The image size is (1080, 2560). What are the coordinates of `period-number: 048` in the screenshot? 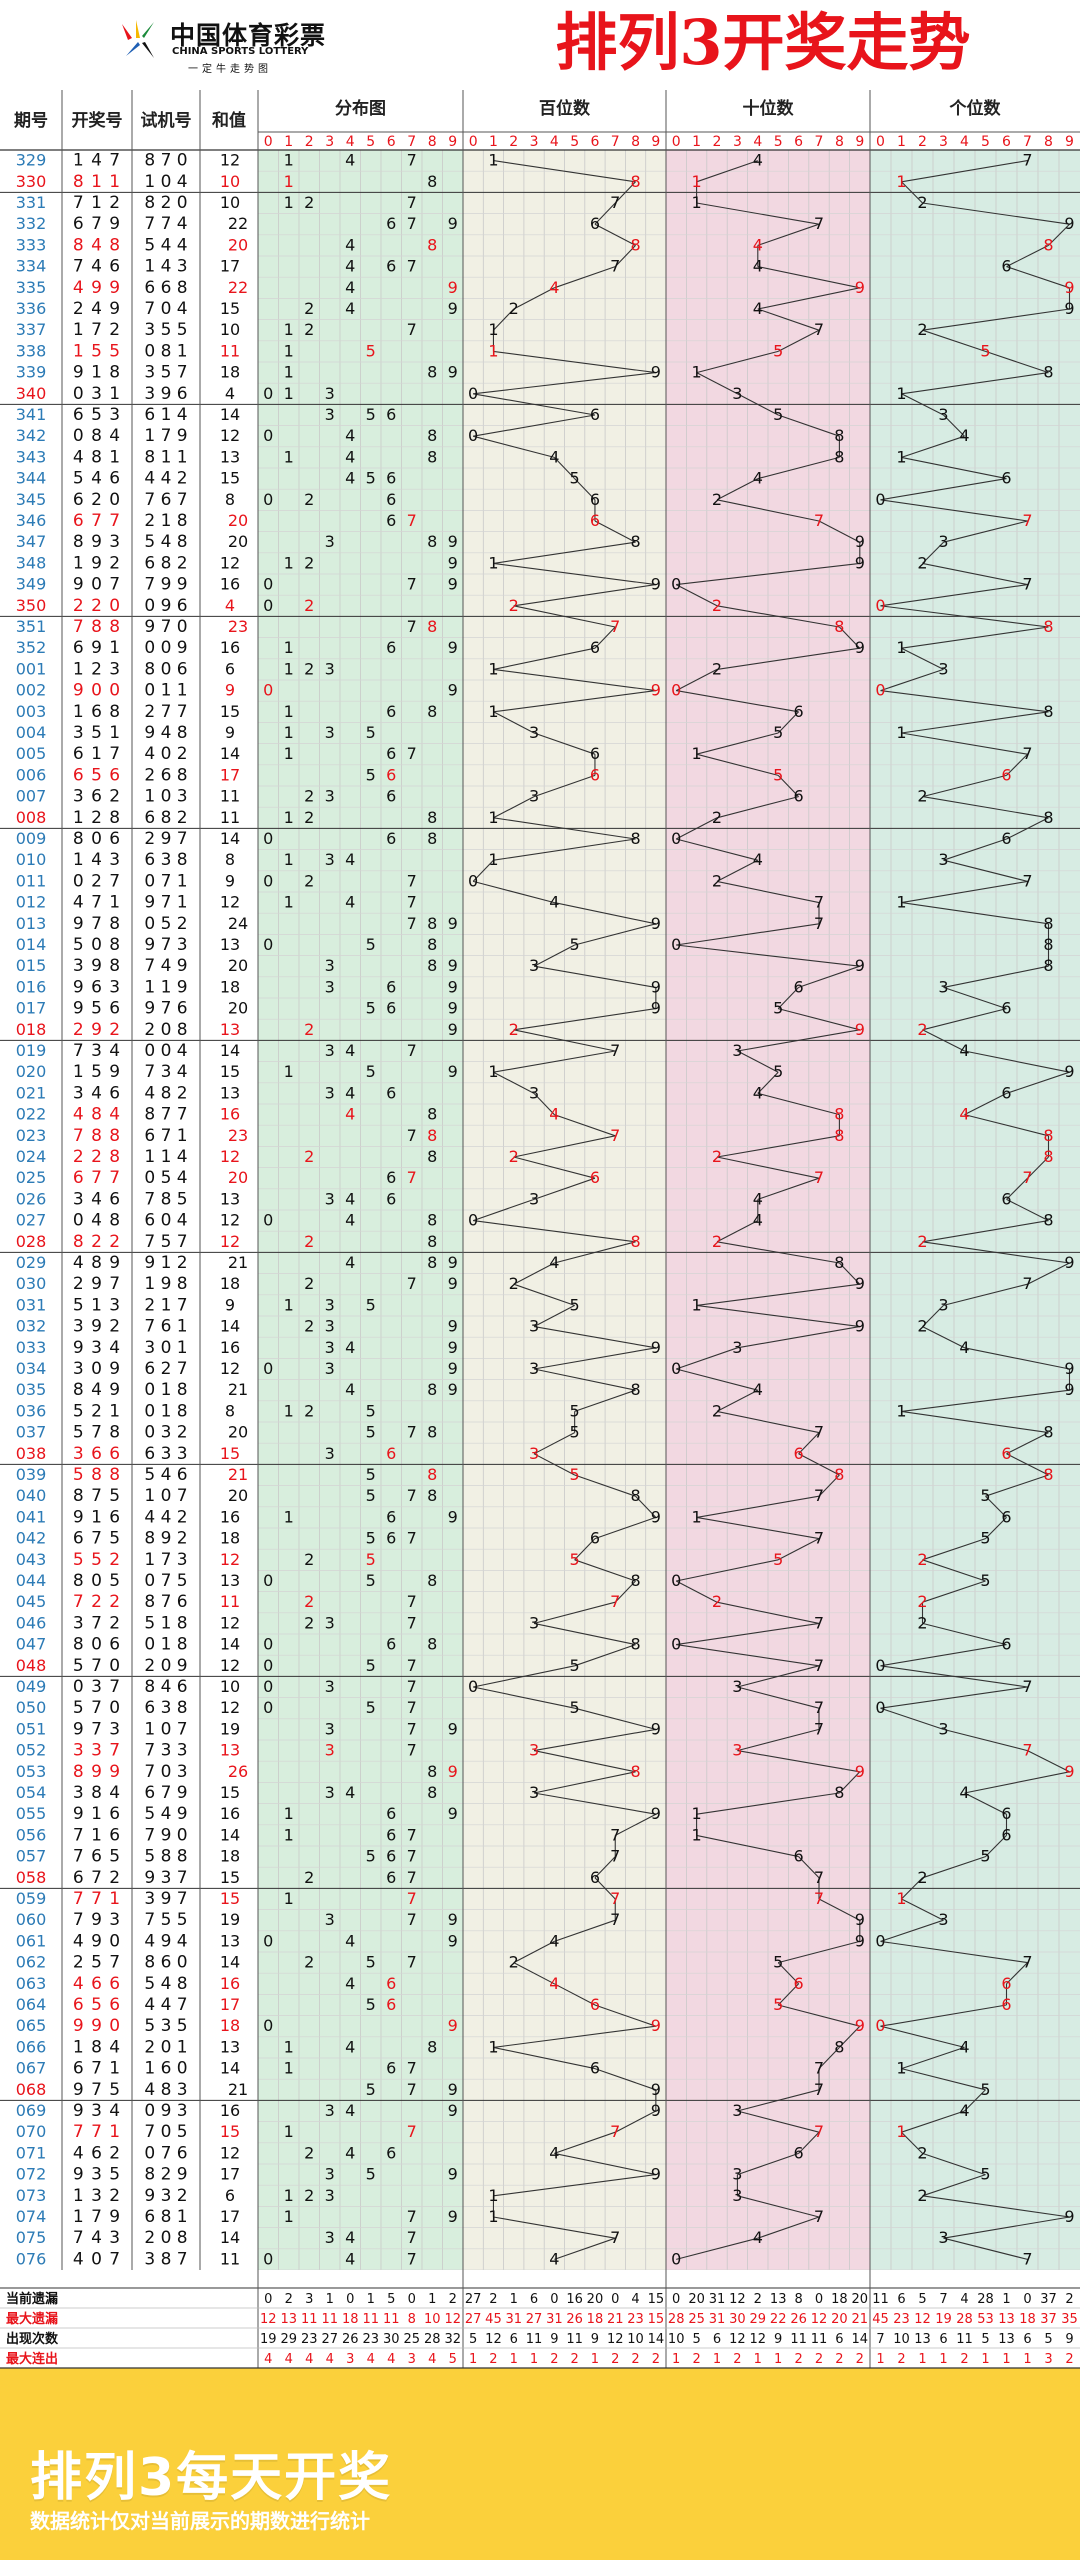 It's located at (31, 1665).